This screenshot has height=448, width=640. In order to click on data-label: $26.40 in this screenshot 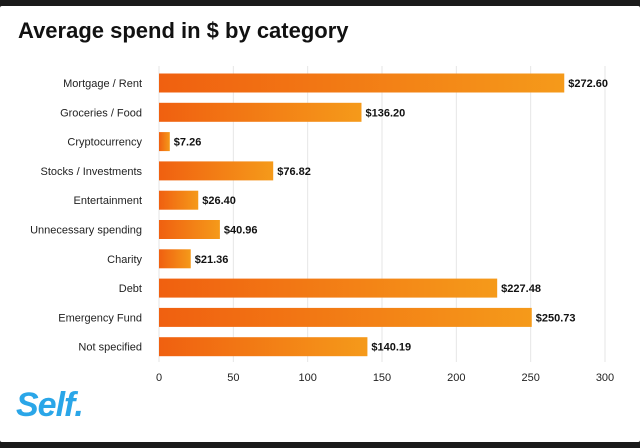, I will do `click(219, 201)`.